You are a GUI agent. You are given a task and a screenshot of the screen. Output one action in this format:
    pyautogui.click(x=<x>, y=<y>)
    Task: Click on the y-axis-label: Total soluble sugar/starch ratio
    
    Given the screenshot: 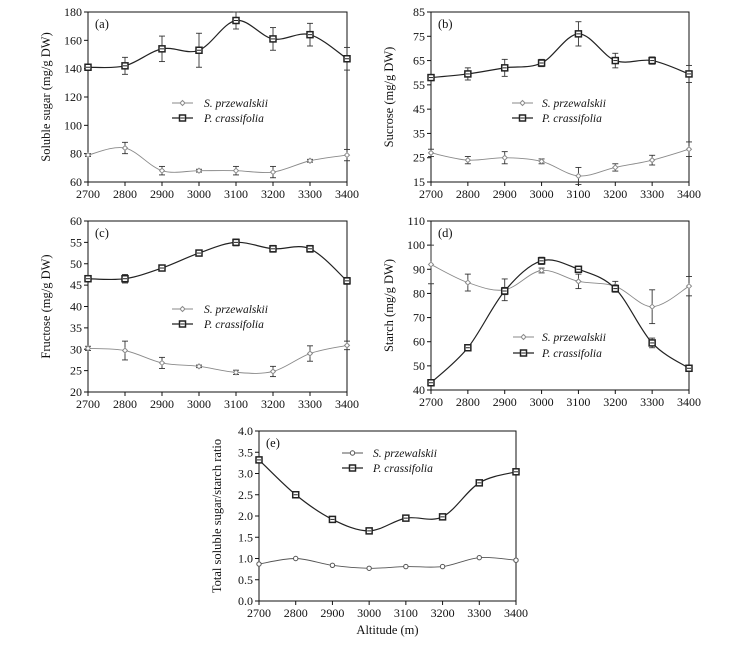 What is the action you would take?
    pyautogui.click(x=217, y=516)
    